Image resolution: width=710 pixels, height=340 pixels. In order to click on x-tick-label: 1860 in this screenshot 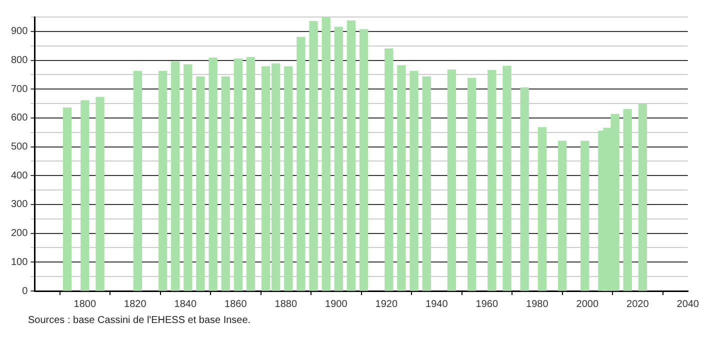, I will do `click(236, 304)`.